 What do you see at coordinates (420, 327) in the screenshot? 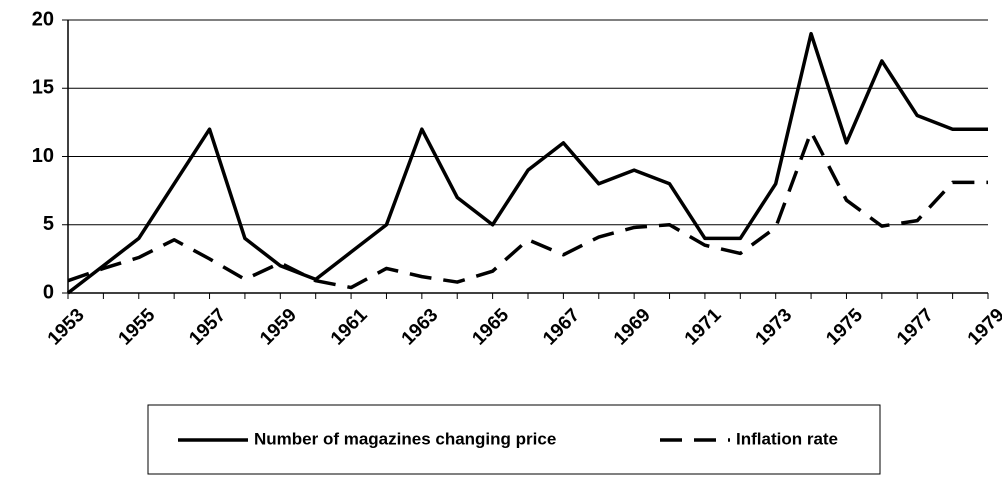
I see `x-tick-label: 1963` at bounding box center [420, 327].